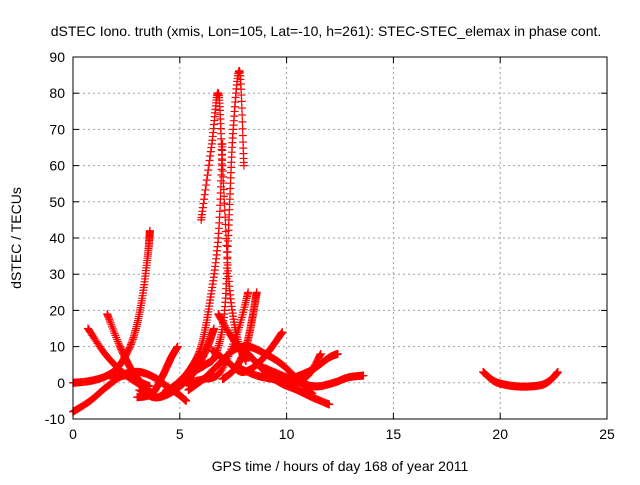 The image size is (640, 485). What do you see at coordinates (55, 419) in the screenshot?
I see `y-tick-label: -10` at bounding box center [55, 419].